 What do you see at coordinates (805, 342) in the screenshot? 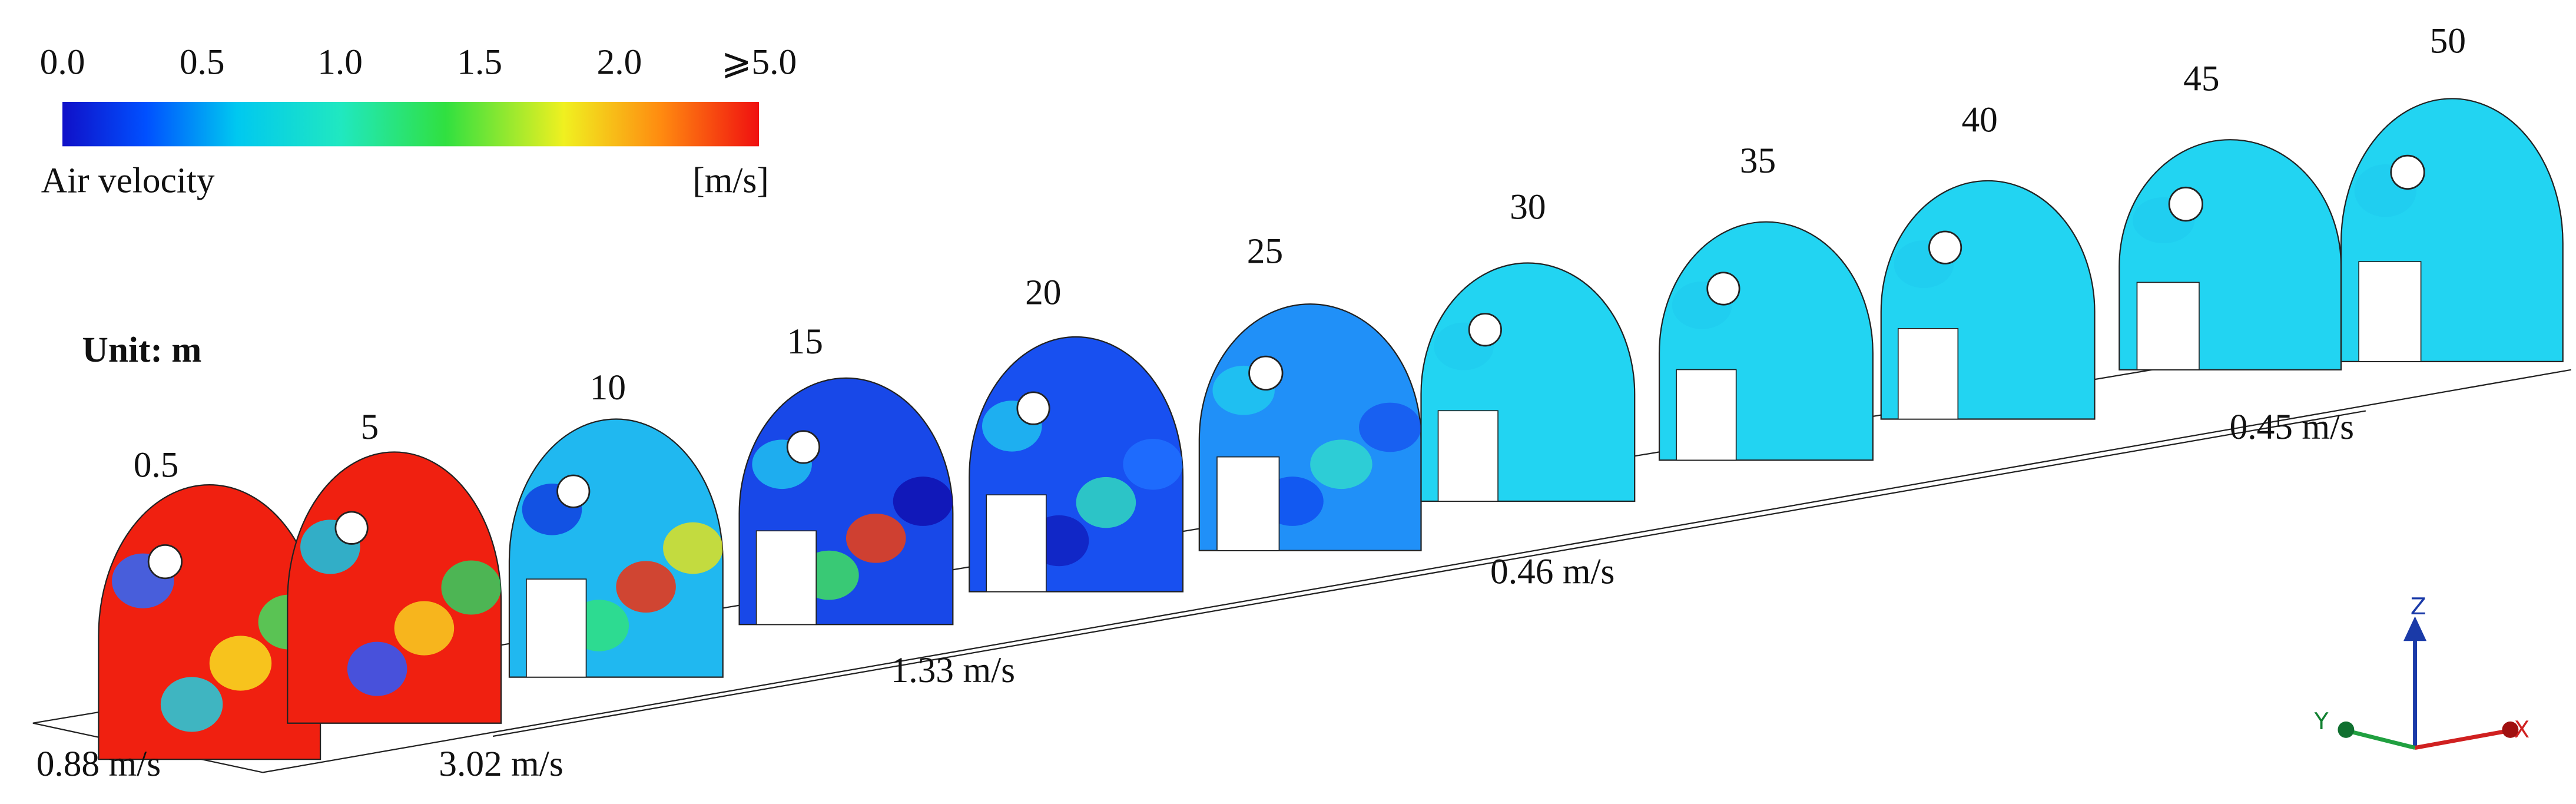
I see `section-label: 15` at bounding box center [805, 342].